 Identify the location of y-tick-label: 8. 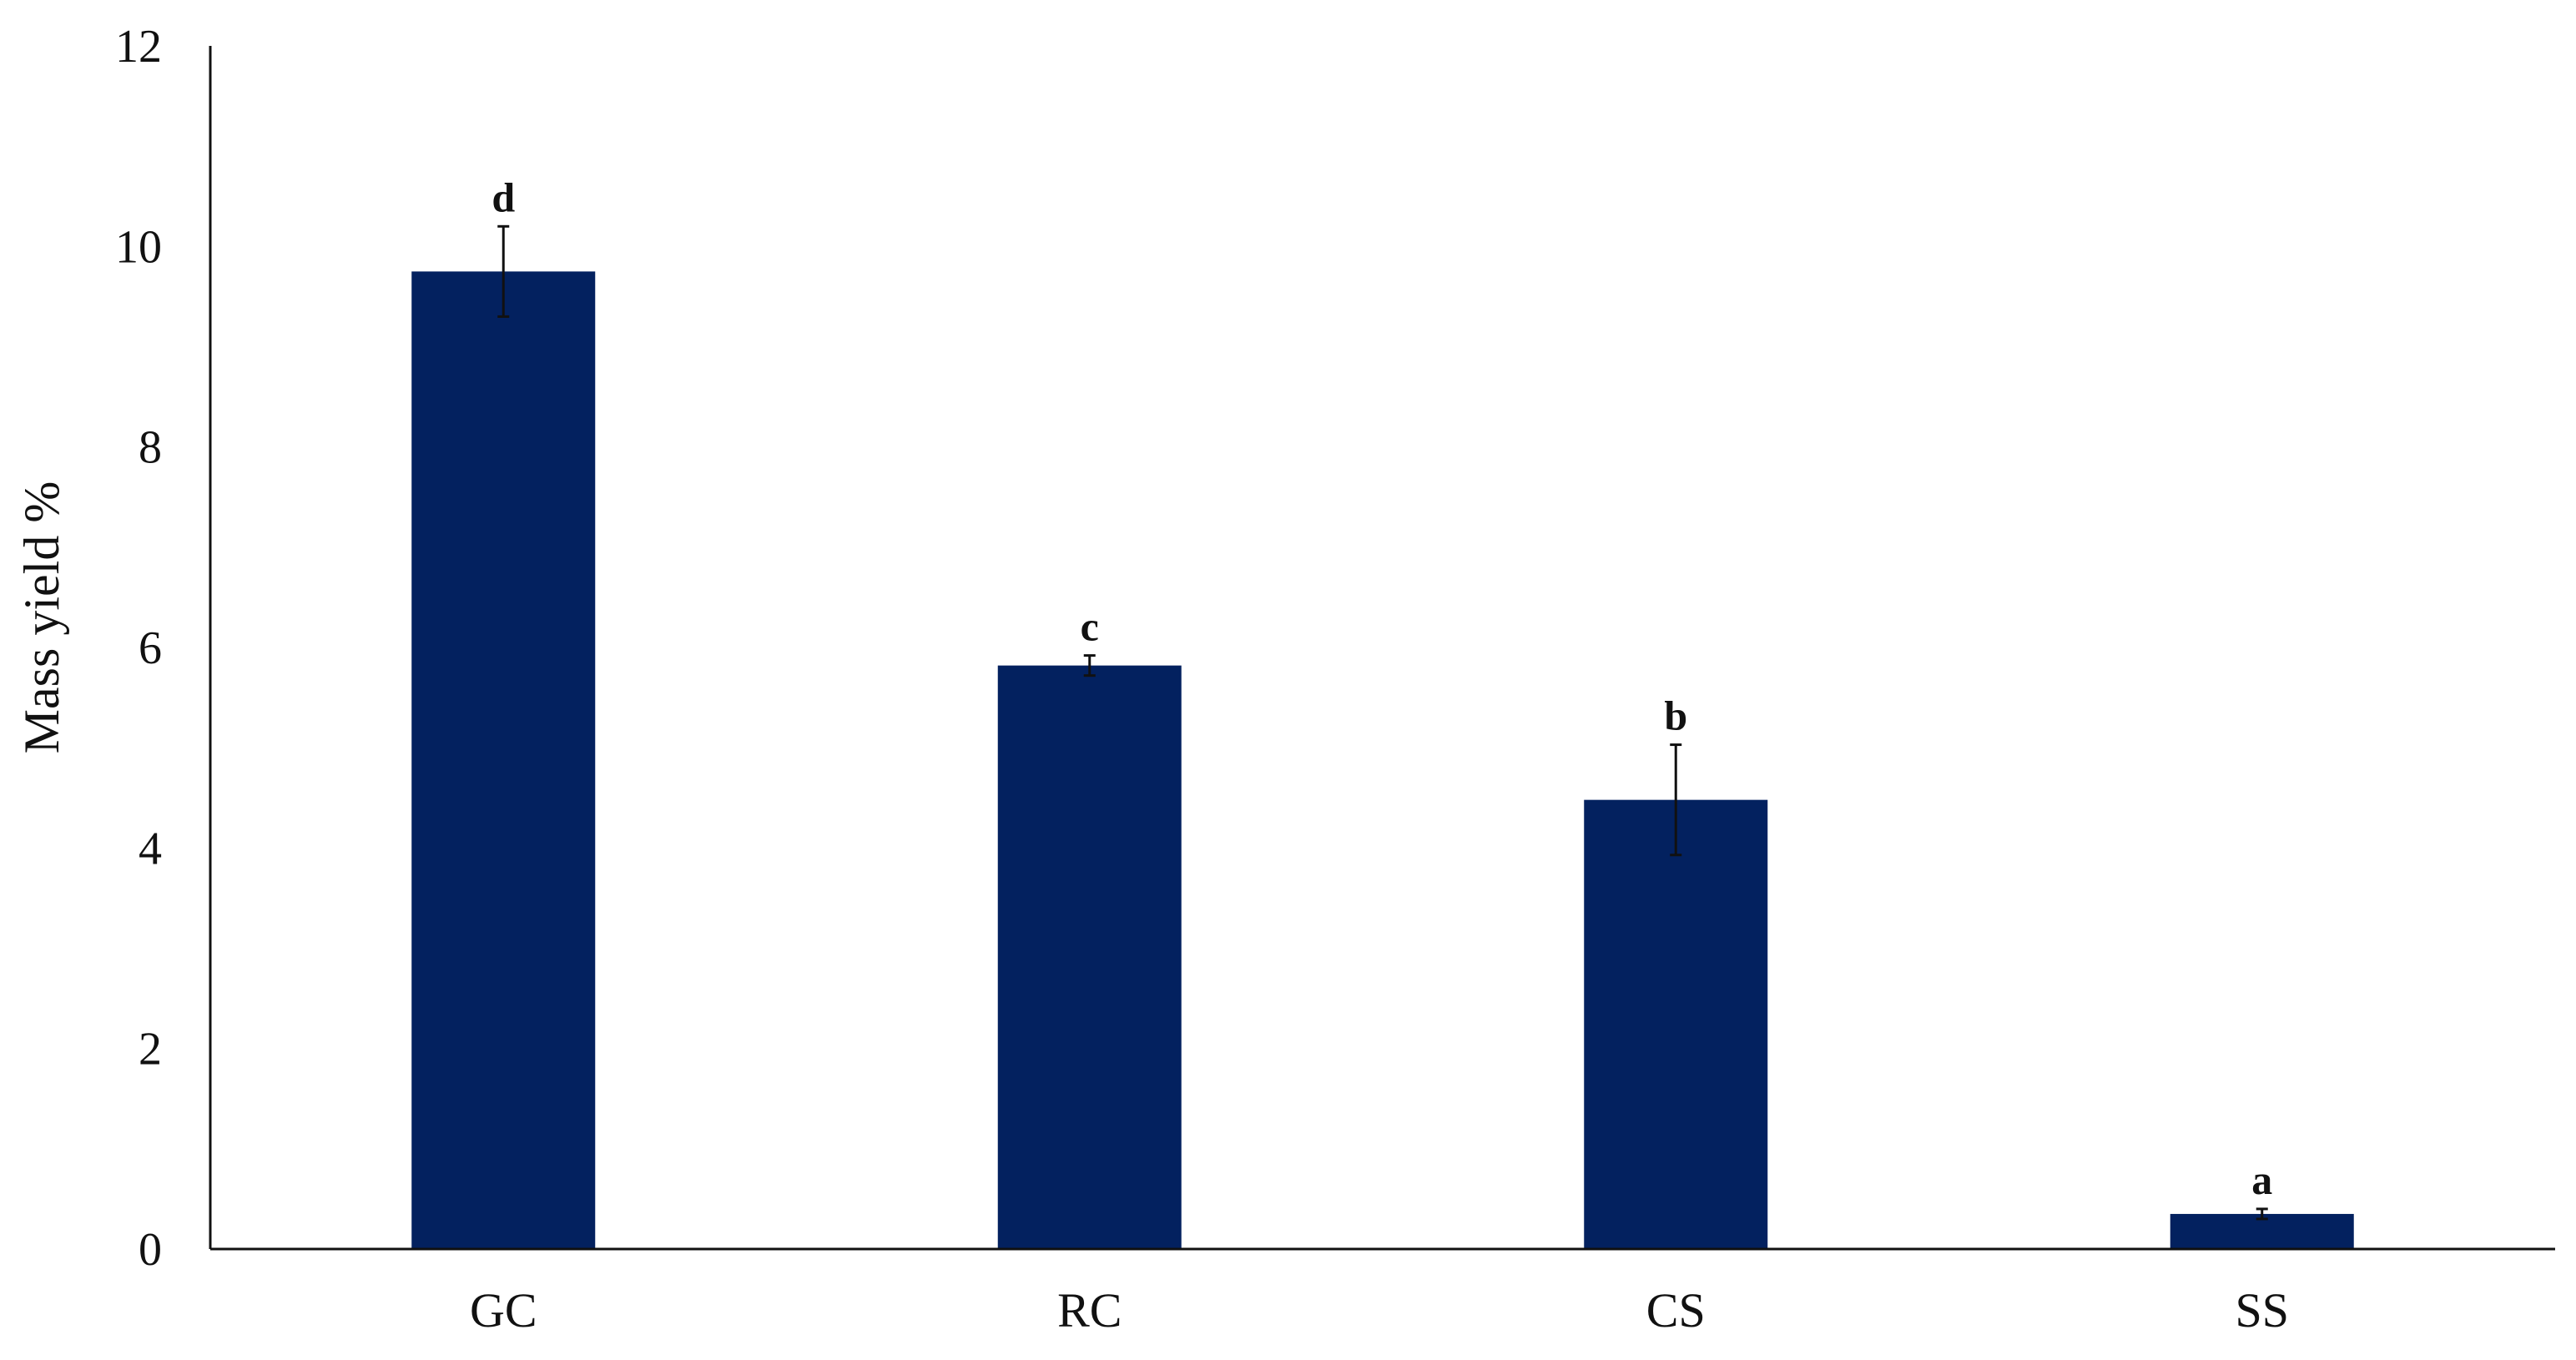
(150, 448).